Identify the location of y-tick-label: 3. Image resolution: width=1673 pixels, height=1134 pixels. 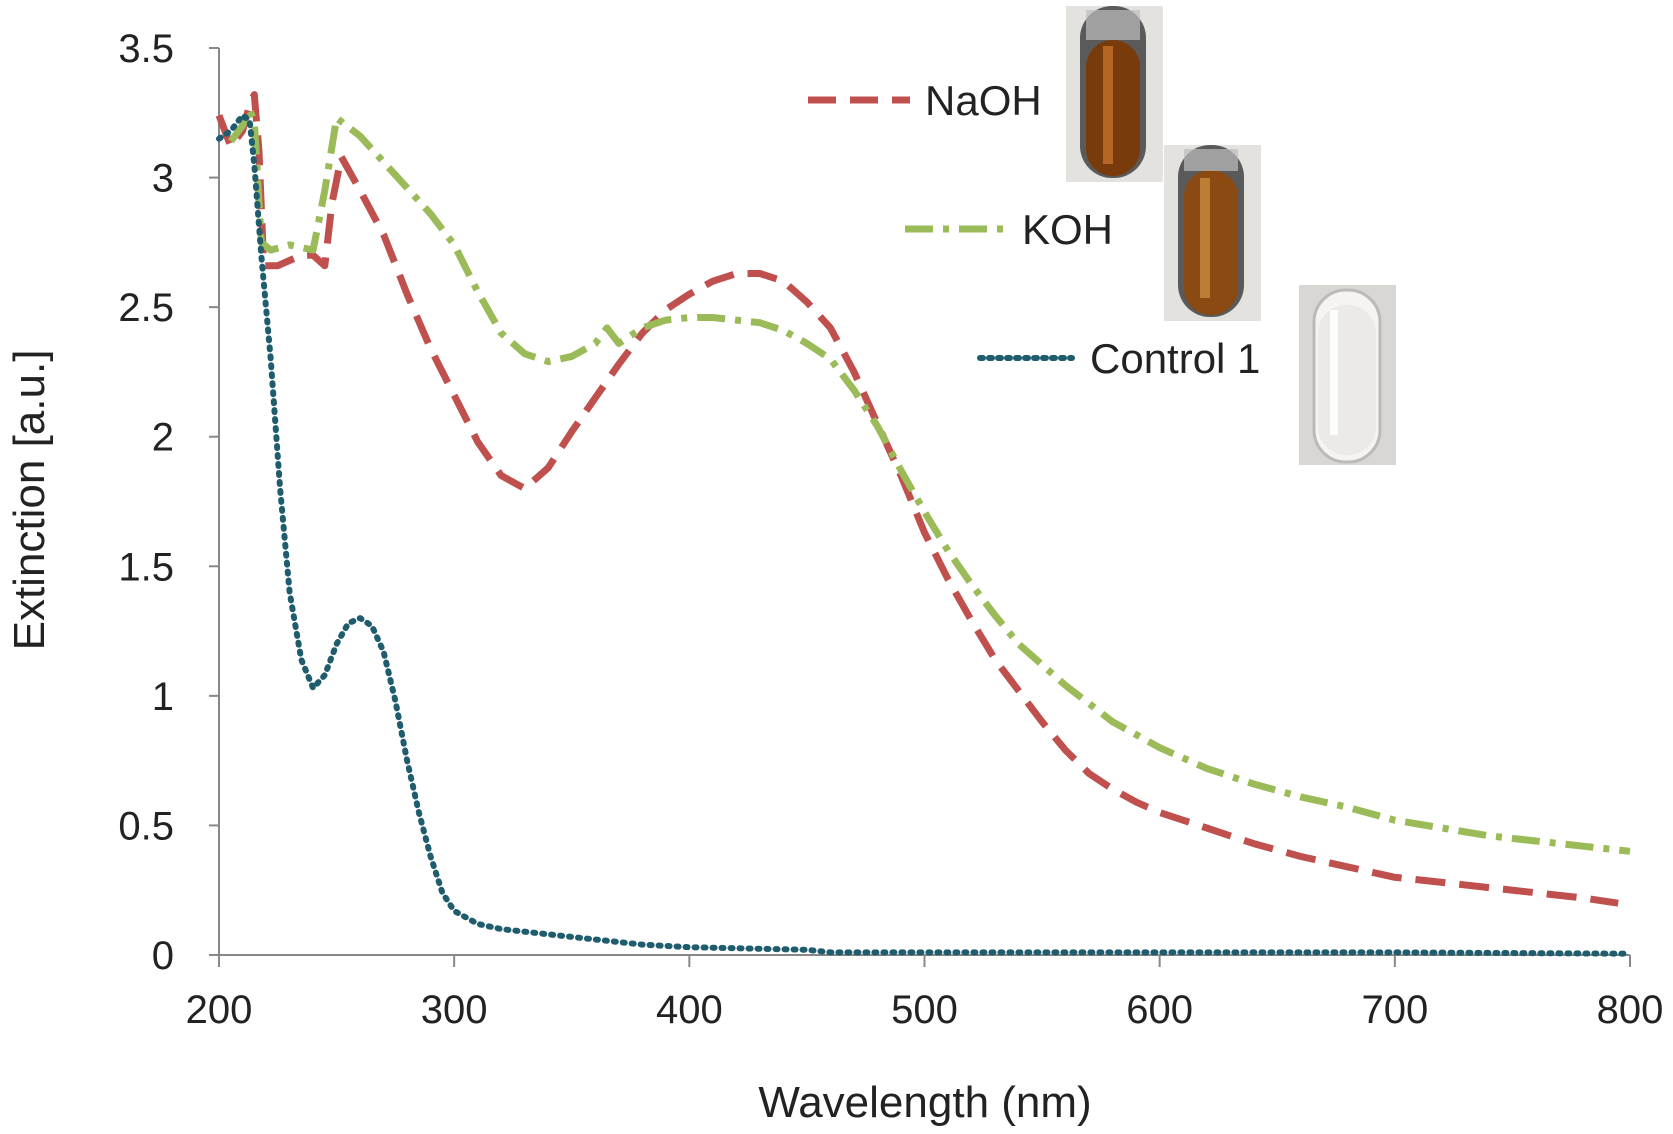
(163, 179).